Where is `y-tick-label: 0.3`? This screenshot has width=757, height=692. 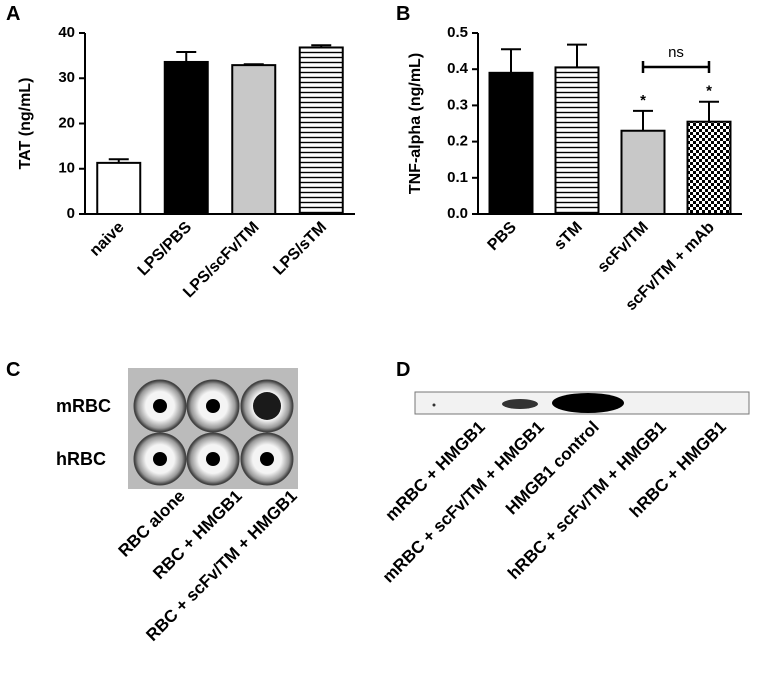 y-tick-label: 0.3 is located at coordinates (457, 104).